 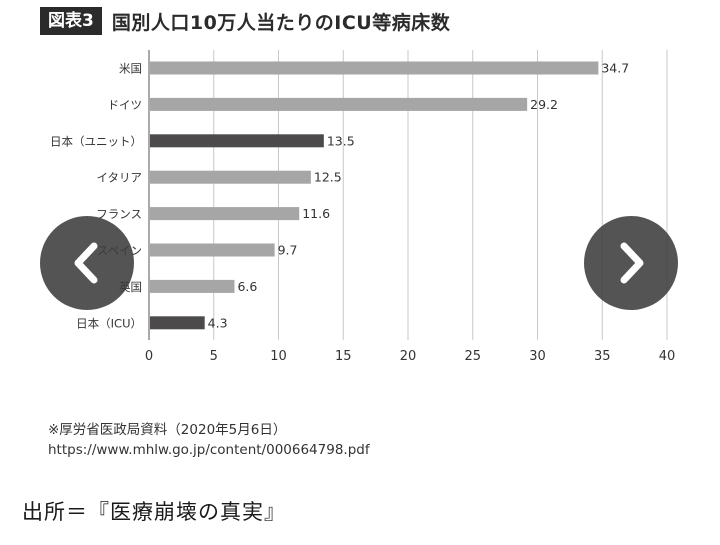 What do you see at coordinates (602, 356) in the screenshot?
I see `x-tick-label: 35` at bounding box center [602, 356].